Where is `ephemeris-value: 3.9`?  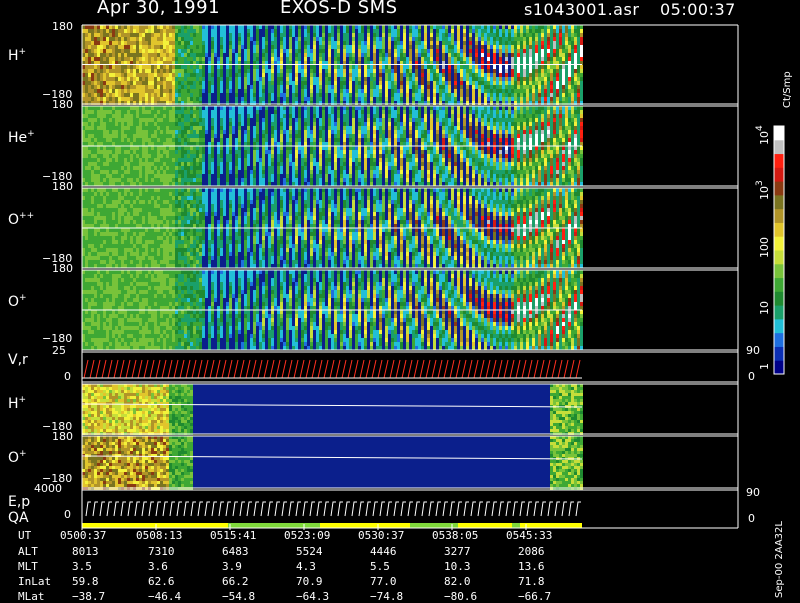
ephemeris-value: 3.9 is located at coordinates (232, 566).